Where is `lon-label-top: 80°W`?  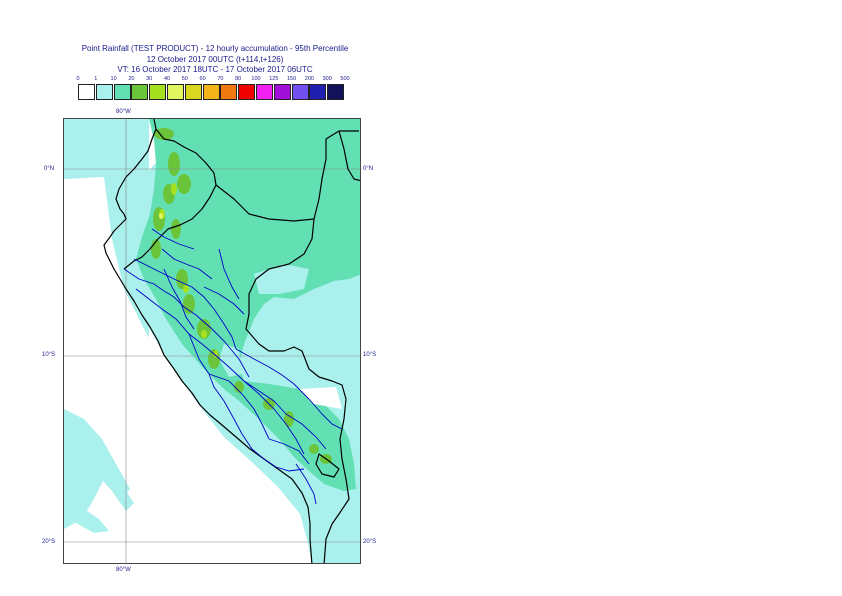
lon-label-top: 80°W is located at coordinates (123, 112).